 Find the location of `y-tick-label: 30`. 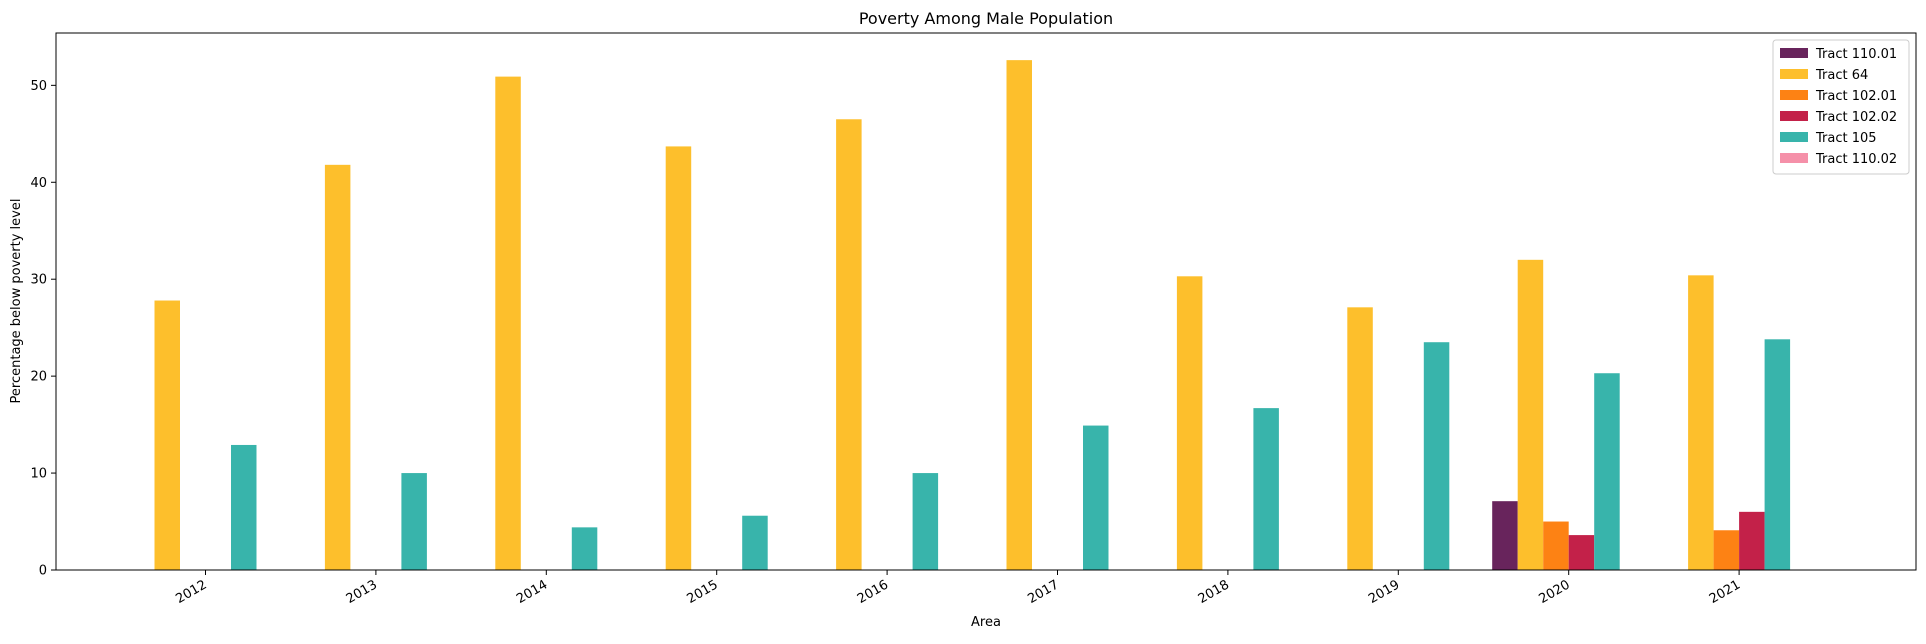

y-tick-label: 30 is located at coordinates (38, 280).